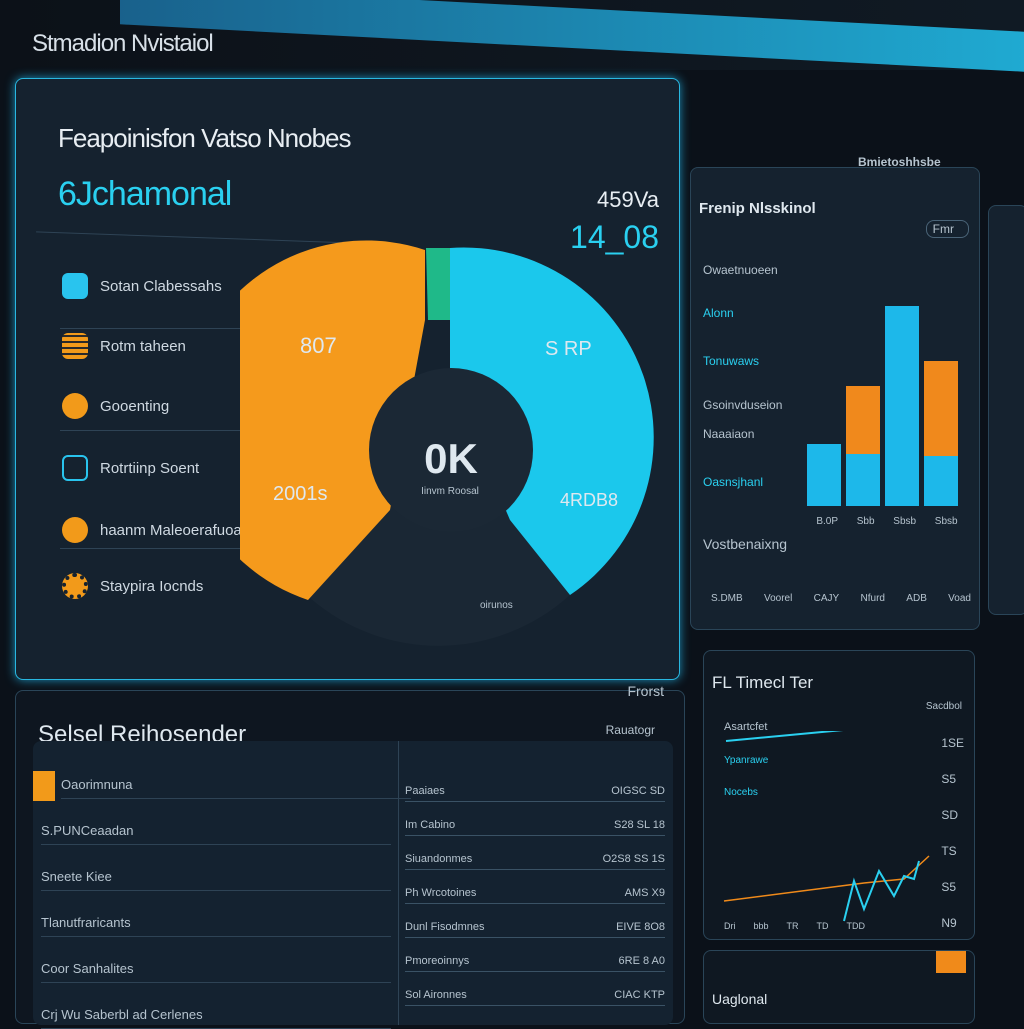  What do you see at coordinates (143, 346) in the screenshot?
I see `legend-label: Rotm taheen` at bounding box center [143, 346].